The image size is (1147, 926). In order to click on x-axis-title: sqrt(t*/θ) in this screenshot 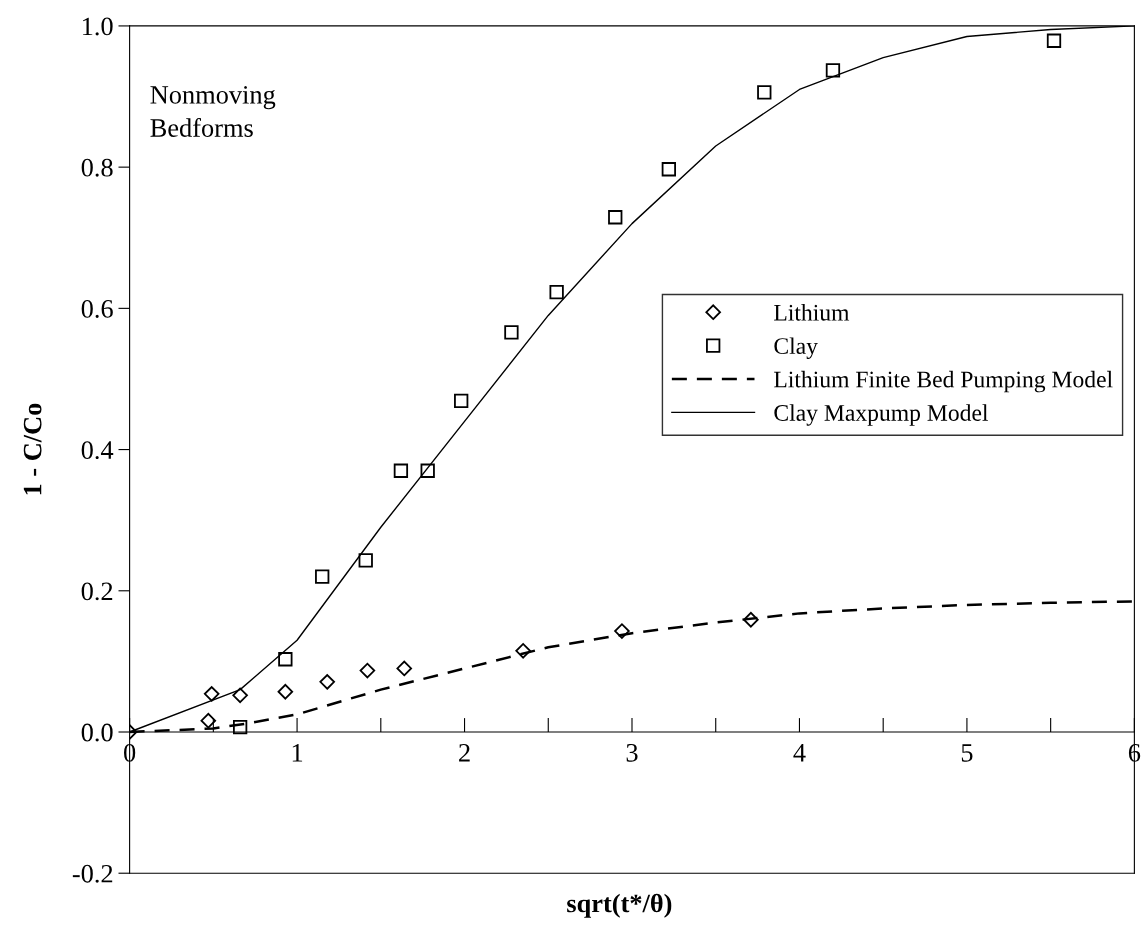, I will do `click(619, 905)`.